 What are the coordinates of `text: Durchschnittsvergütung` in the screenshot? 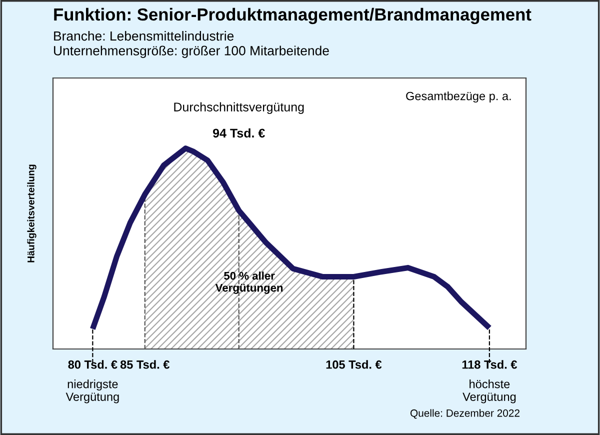 It's located at (239, 108).